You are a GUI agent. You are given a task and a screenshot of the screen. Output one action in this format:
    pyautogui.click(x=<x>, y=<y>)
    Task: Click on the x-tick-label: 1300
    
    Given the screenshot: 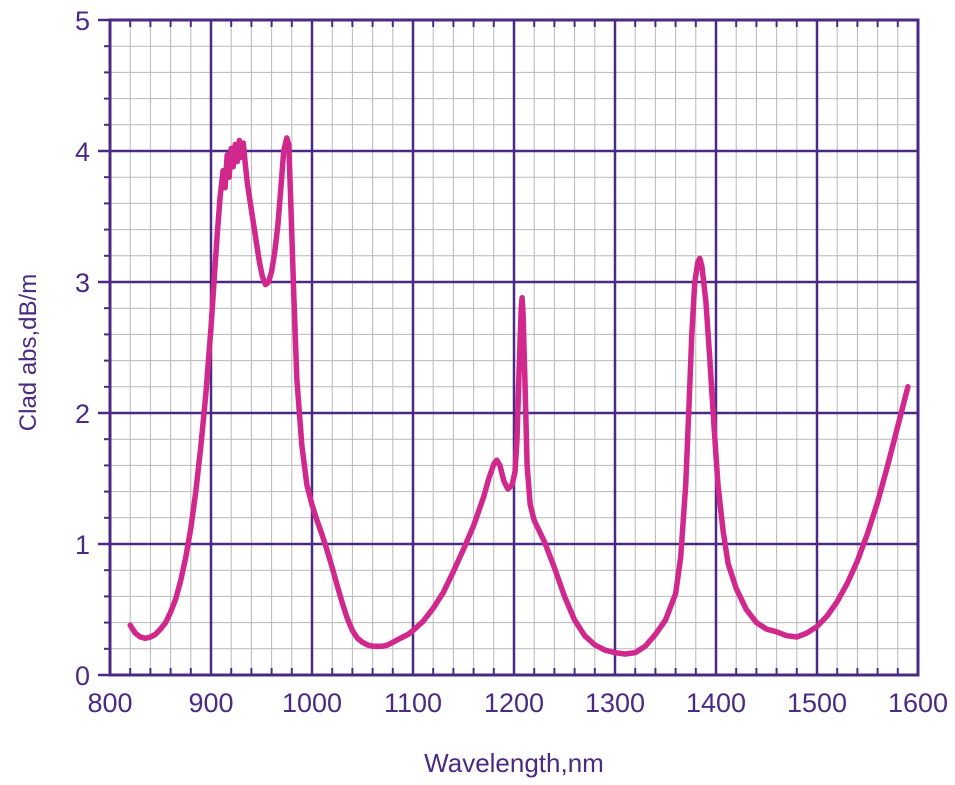 What is the action you would take?
    pyautogui.click(x=615, y=703)
    